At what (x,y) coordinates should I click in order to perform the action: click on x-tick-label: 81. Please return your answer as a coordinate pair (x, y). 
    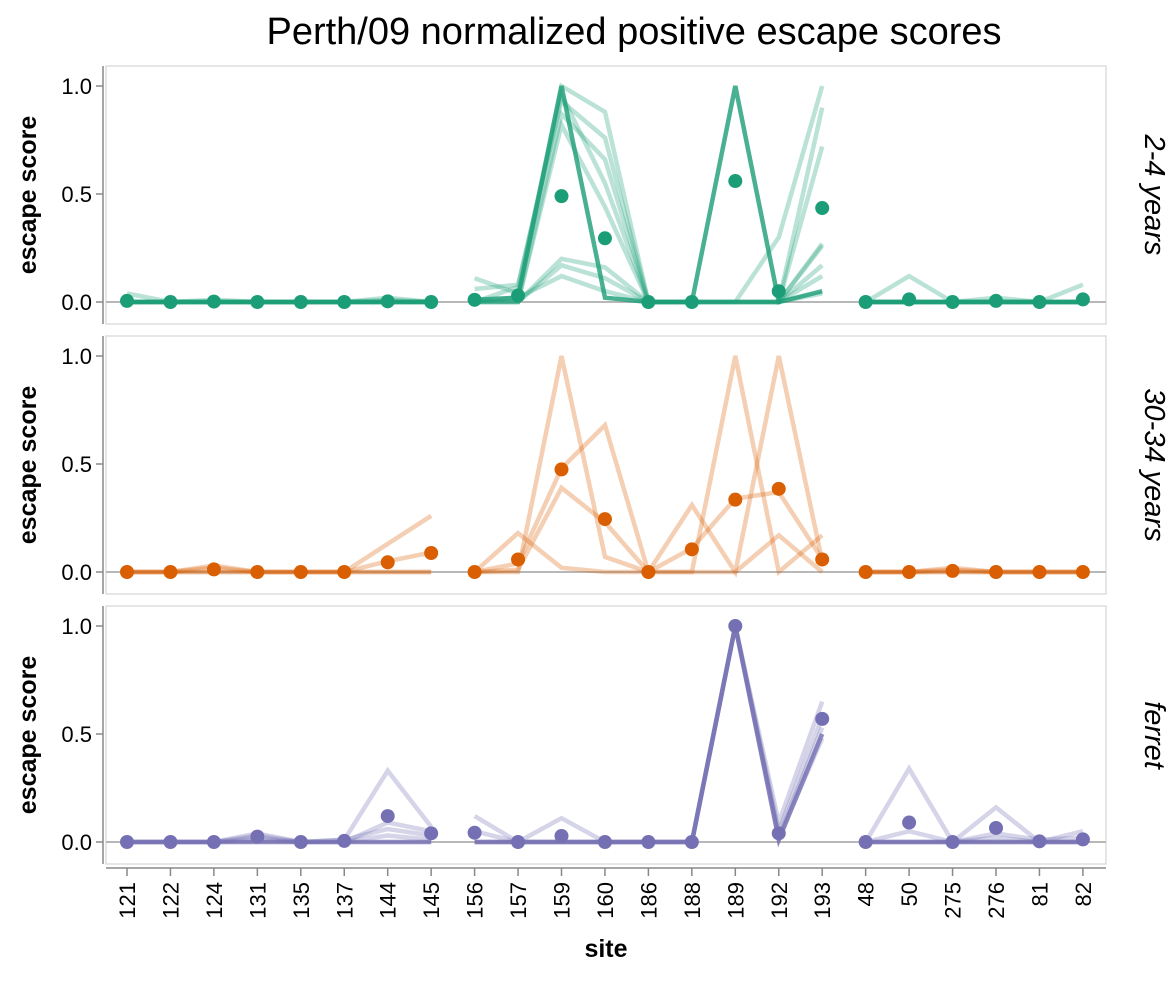
    Looking at the image, I should click on (1039, 894).